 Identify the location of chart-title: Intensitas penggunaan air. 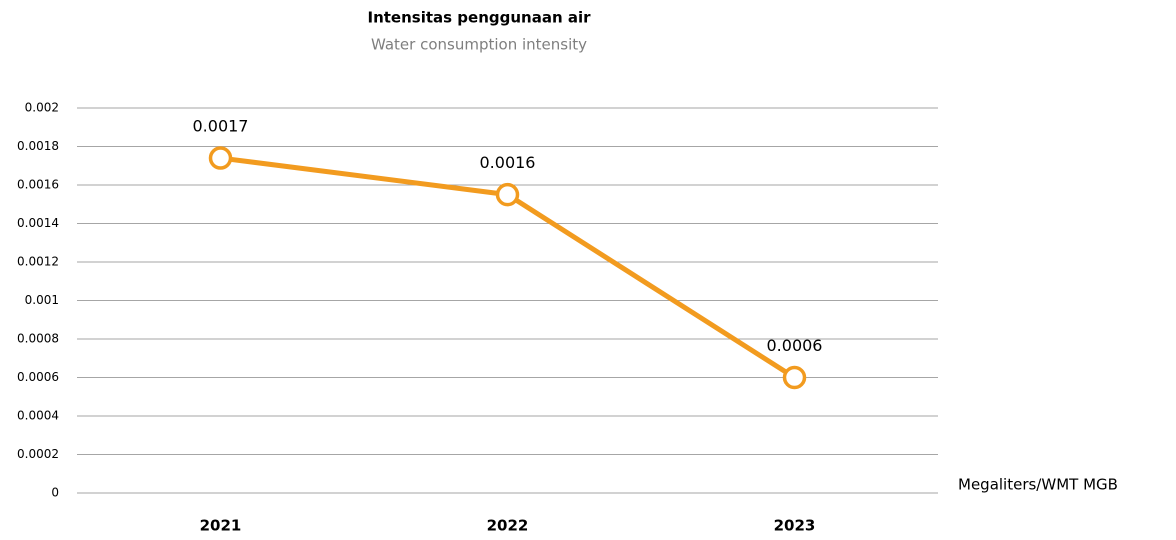
(479, 18).